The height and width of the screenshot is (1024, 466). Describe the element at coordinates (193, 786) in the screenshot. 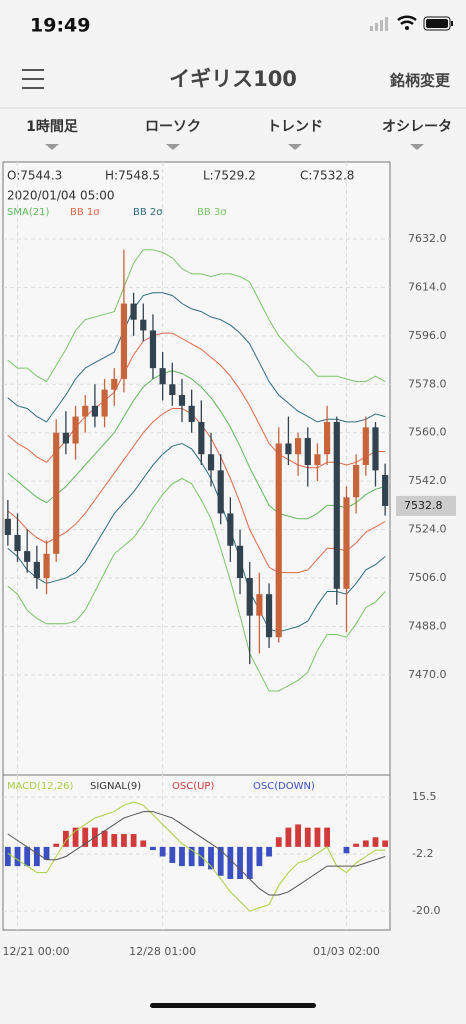

I see `legend-label: OSC(UP)` at that location.